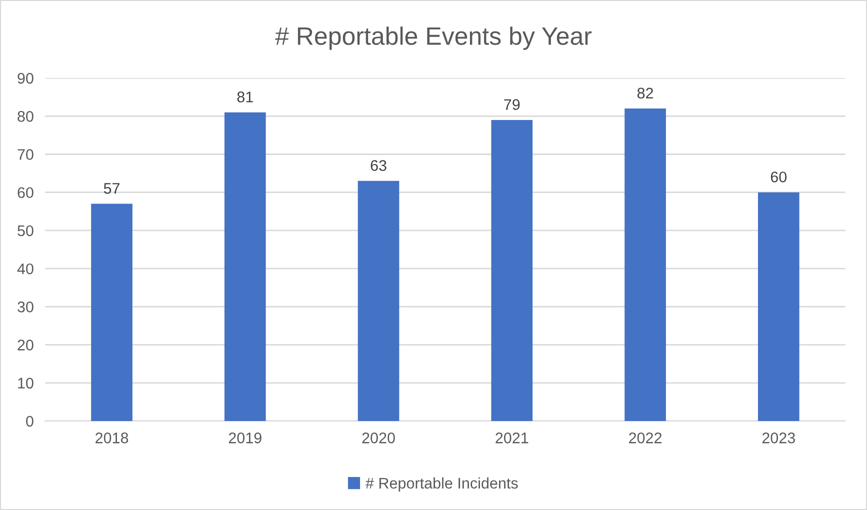 Image resolution: width=867 pixels, height=510 pixels. What do you see at coordinates (442, 484) in the screenshot?
I see `legend-label: # Reportable Incidents` at bounding box center [442, 484].